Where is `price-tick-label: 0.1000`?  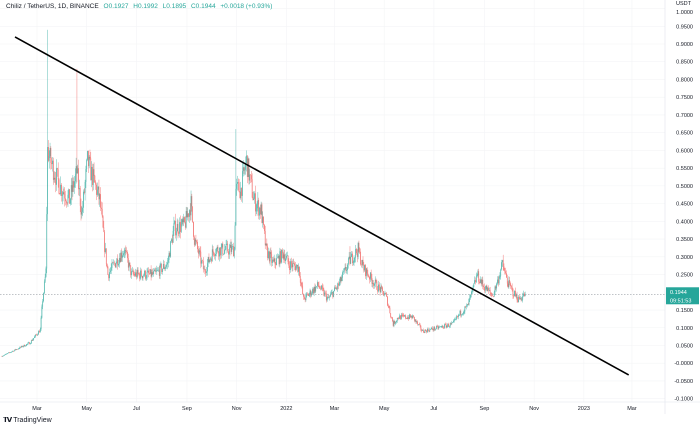
price-tick-label: 0.1000 is located at coordinates (684, 329).